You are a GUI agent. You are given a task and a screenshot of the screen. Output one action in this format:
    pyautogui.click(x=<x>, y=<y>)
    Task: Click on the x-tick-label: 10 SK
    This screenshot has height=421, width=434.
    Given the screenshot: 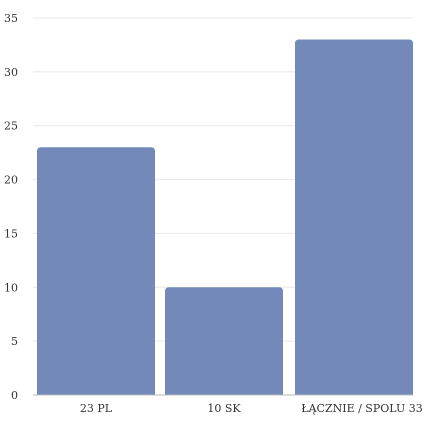 What is the action you would take?
    pyautogui.click(x=224, y=408)
    